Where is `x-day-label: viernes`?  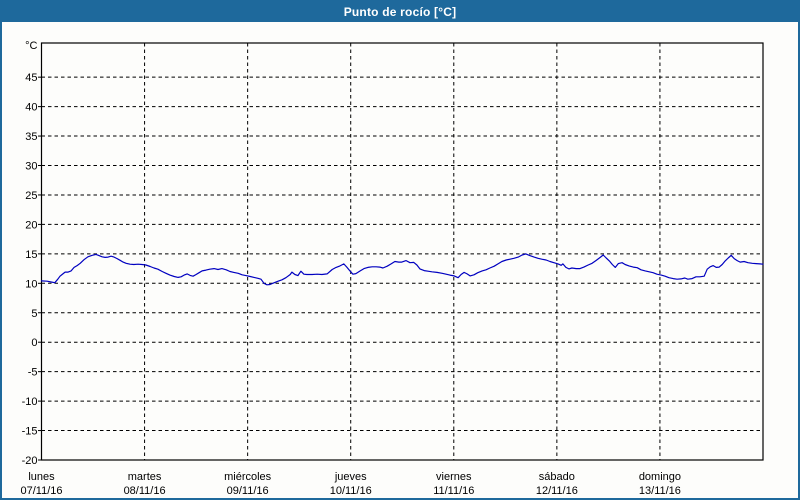 x-day-label: viernes is located at coordinates (454, 477).